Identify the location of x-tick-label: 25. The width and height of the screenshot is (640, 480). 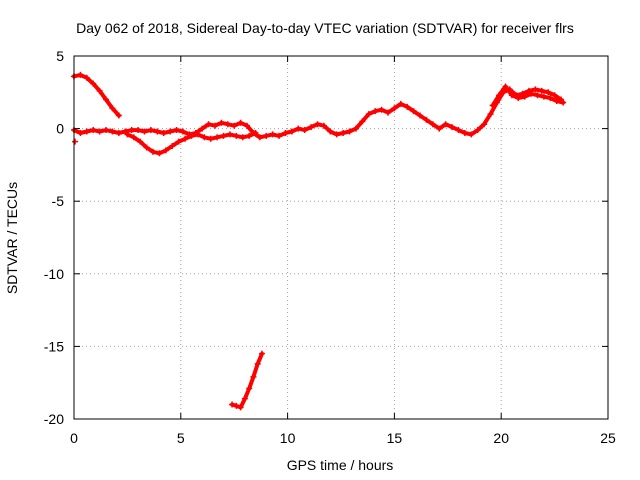
(608, 438).